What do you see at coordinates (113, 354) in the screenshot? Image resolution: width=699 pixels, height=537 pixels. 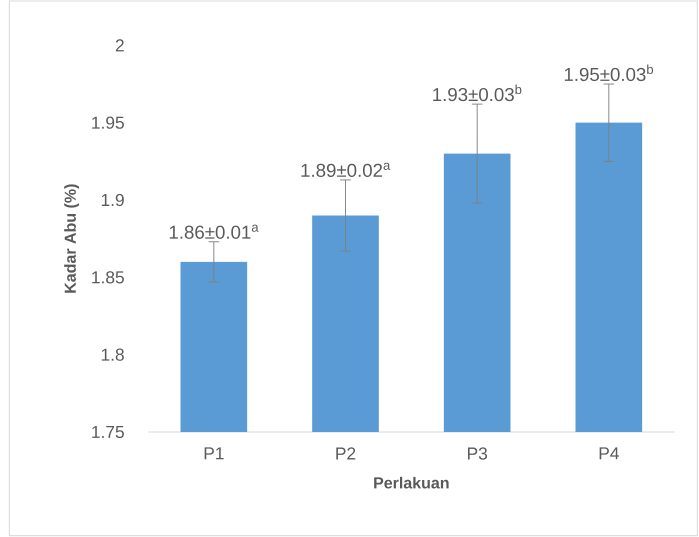 I see `y-tick-label: 1.8` at bounding box center [113, 354].